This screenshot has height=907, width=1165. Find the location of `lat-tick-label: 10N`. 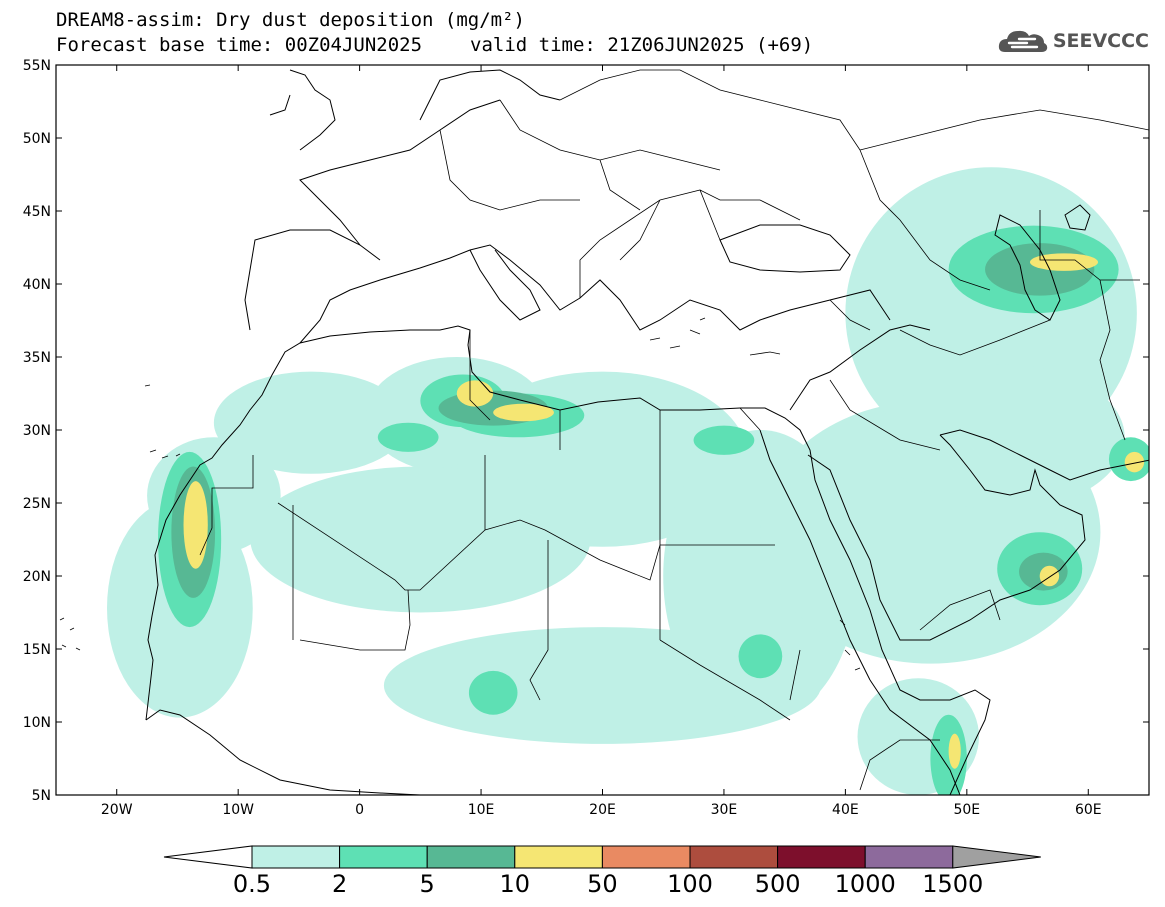

lat-tick-label: 10N is located at coordinates (37, 723).